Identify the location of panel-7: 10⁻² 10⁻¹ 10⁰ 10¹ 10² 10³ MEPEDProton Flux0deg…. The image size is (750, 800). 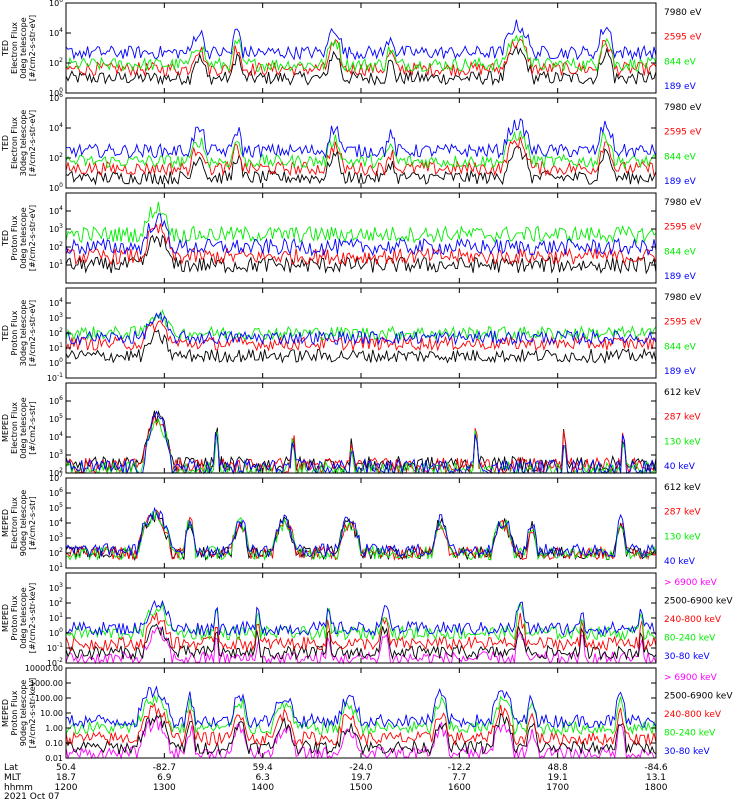
(367, 620).